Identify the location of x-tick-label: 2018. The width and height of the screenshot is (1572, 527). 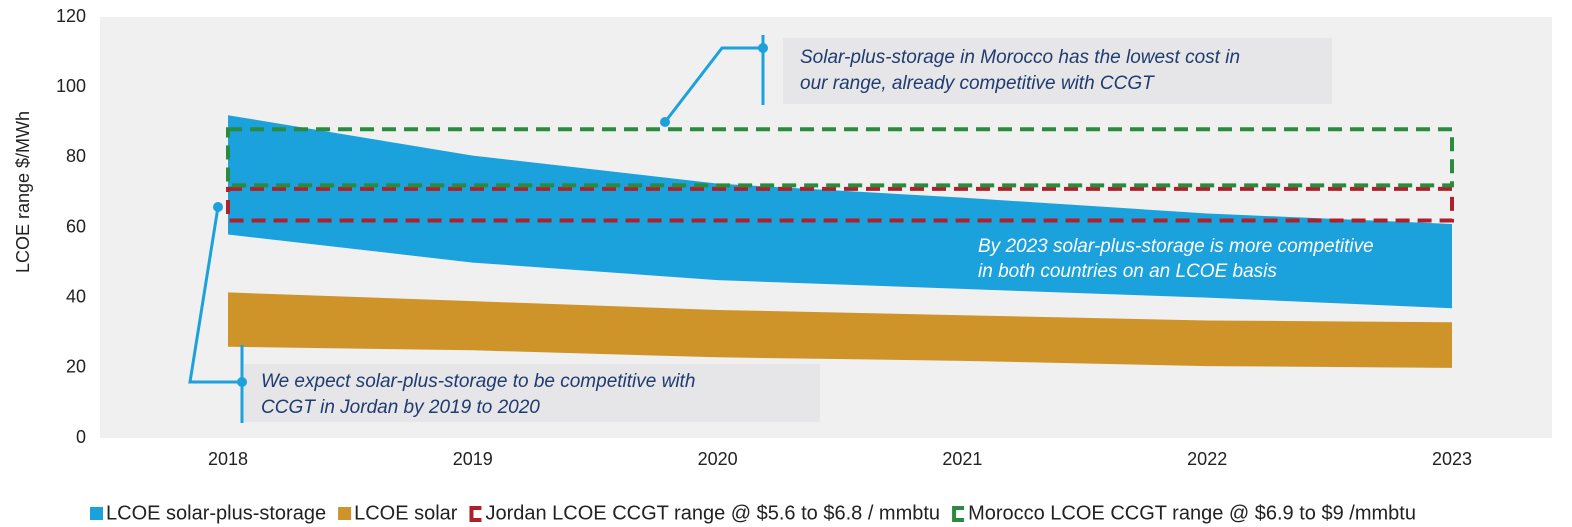
(228, 459).